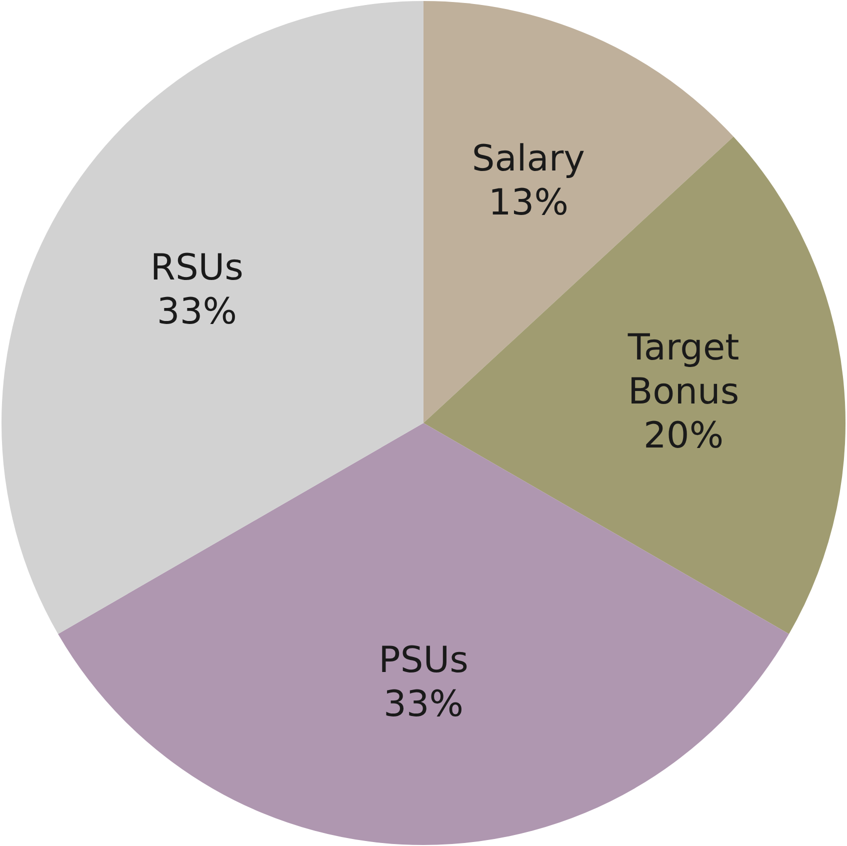 The height and width of the screenshot is (846, 847). Describe the element at coordinates (197, 268) in the screenshot. I see `slice-label: RSUs` at that location.